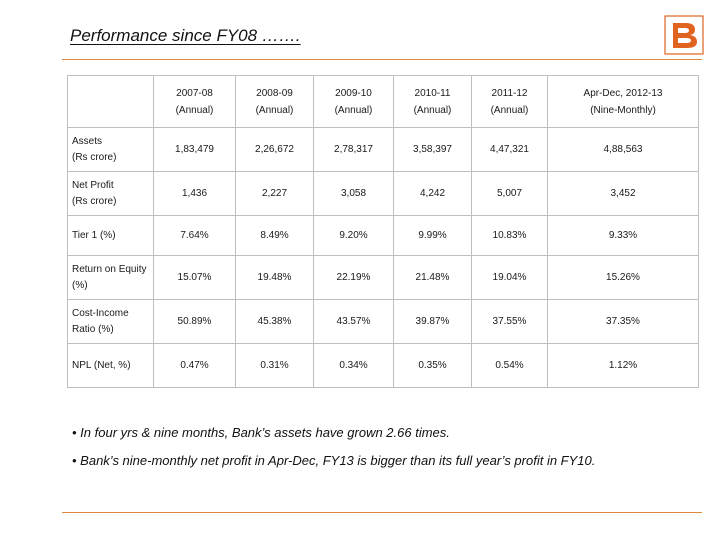  I want to click on page-title: Performance since FY08 ……., so click(185, 35).